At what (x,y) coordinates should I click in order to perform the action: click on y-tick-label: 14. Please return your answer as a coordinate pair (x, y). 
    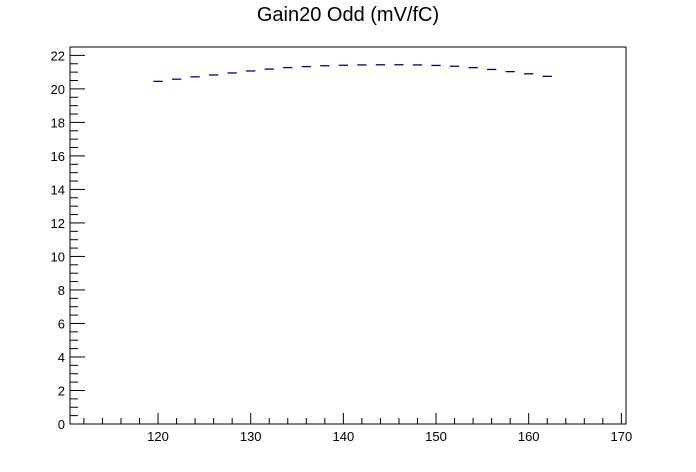
    Looking at the image, I should click on (58, 189).